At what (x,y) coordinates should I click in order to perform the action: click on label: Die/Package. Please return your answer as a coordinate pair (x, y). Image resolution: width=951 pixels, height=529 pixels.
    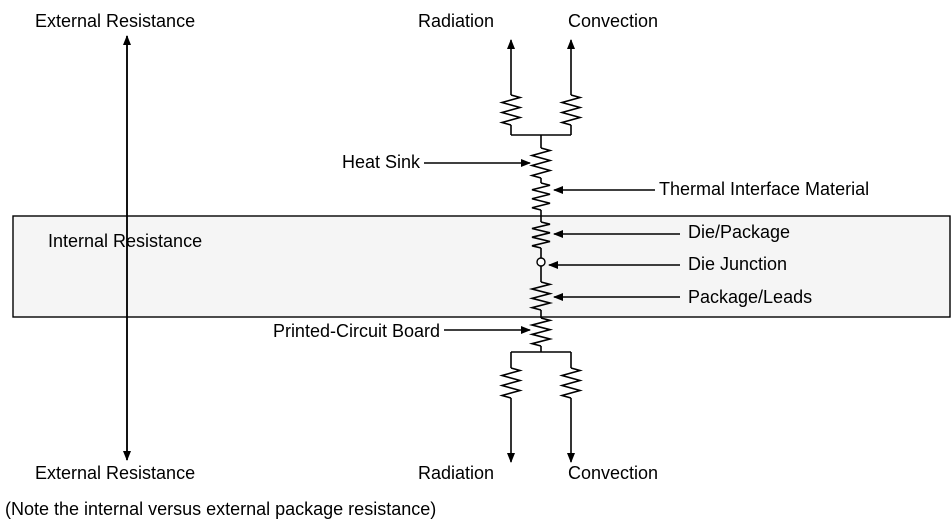
    Looking at the image, I should click on (739, 232).